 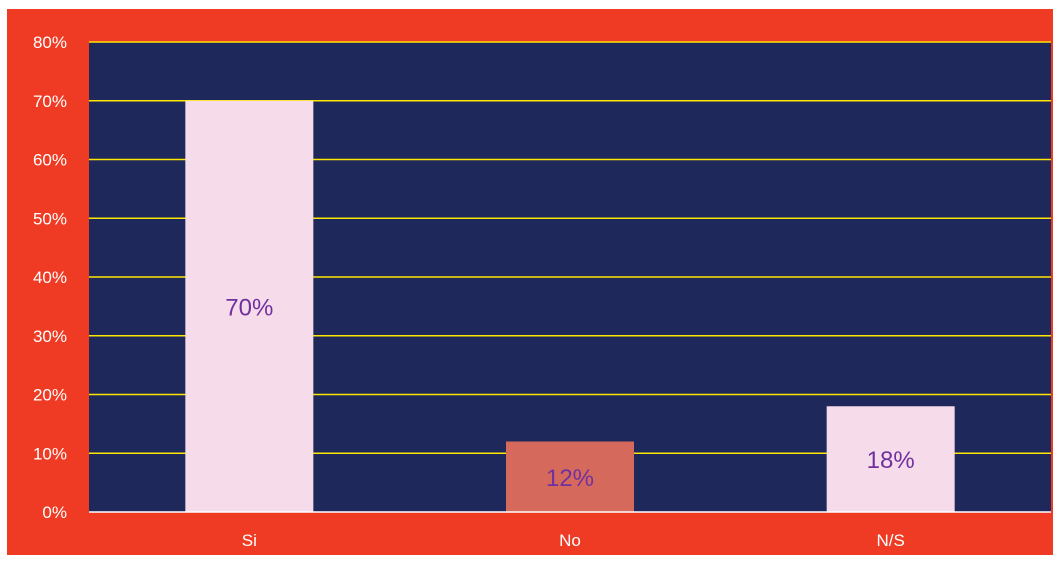 I want to click on data-label: 18%, so click(x=891, y=460).